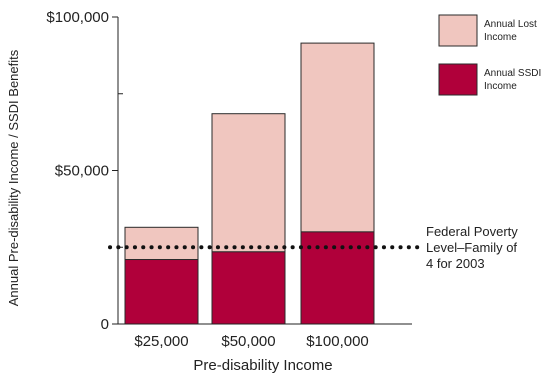 The image size is (549, 380). What do you see at coordinates (458, 30) in the screenshot?
I see `legend-swatch-lost-income` at bounding box center [458, 30].